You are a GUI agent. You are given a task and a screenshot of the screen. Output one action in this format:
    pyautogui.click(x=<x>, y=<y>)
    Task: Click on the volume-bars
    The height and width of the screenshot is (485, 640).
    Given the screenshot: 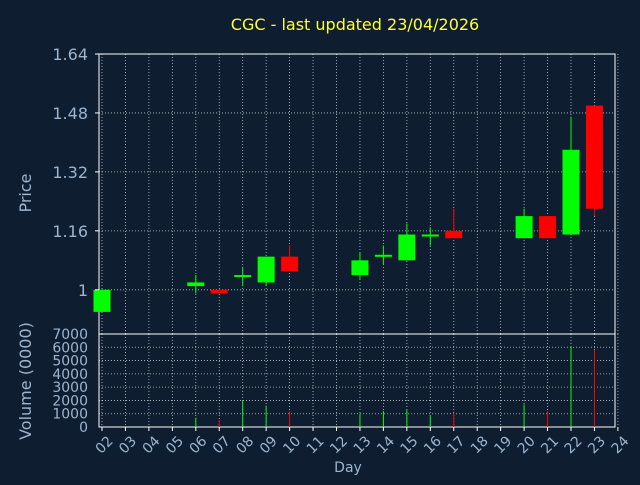 What is the action you would take?
    pyautogui.click(x=395, y=386)
    